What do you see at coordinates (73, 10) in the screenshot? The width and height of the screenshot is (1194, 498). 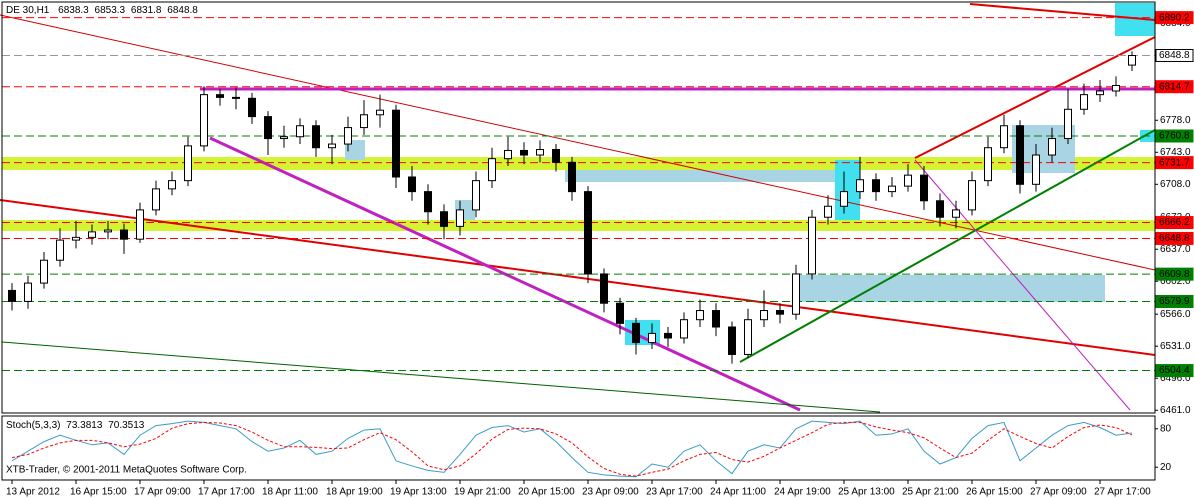 I see `header-open: 6838.3` at bounding box center [73, 10].